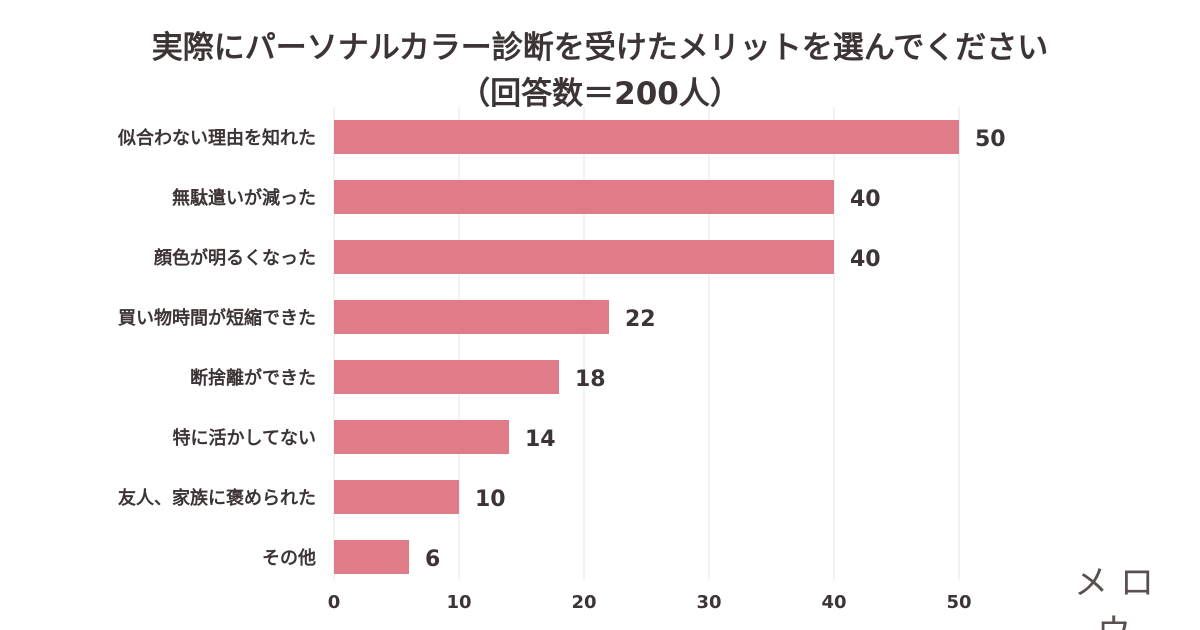 Image resolution: width=1200 pixels, height=630 pixels. What do you see at coordinates (540, 439) in the screenshot?
I see `data-label: 14` at bounding box center [540, 439].